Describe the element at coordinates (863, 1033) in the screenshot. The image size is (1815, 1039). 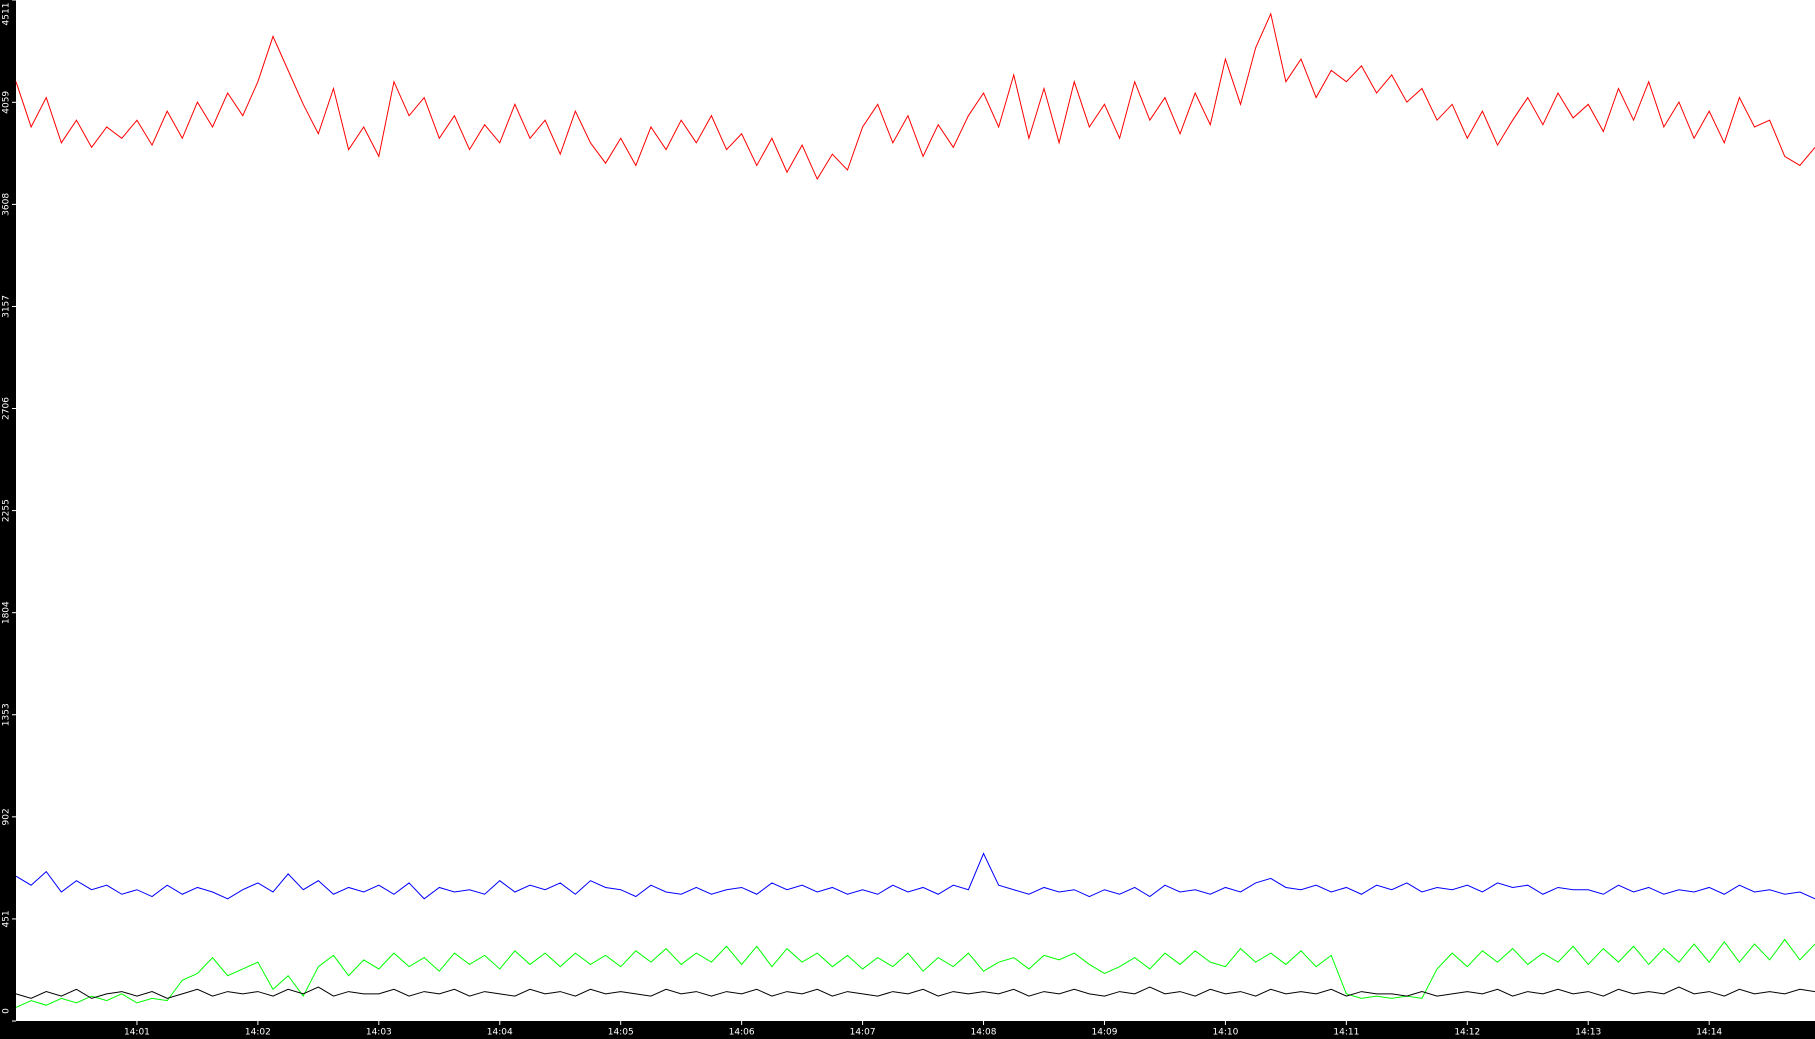
I see `x-tick-label: 14:07` at that location.